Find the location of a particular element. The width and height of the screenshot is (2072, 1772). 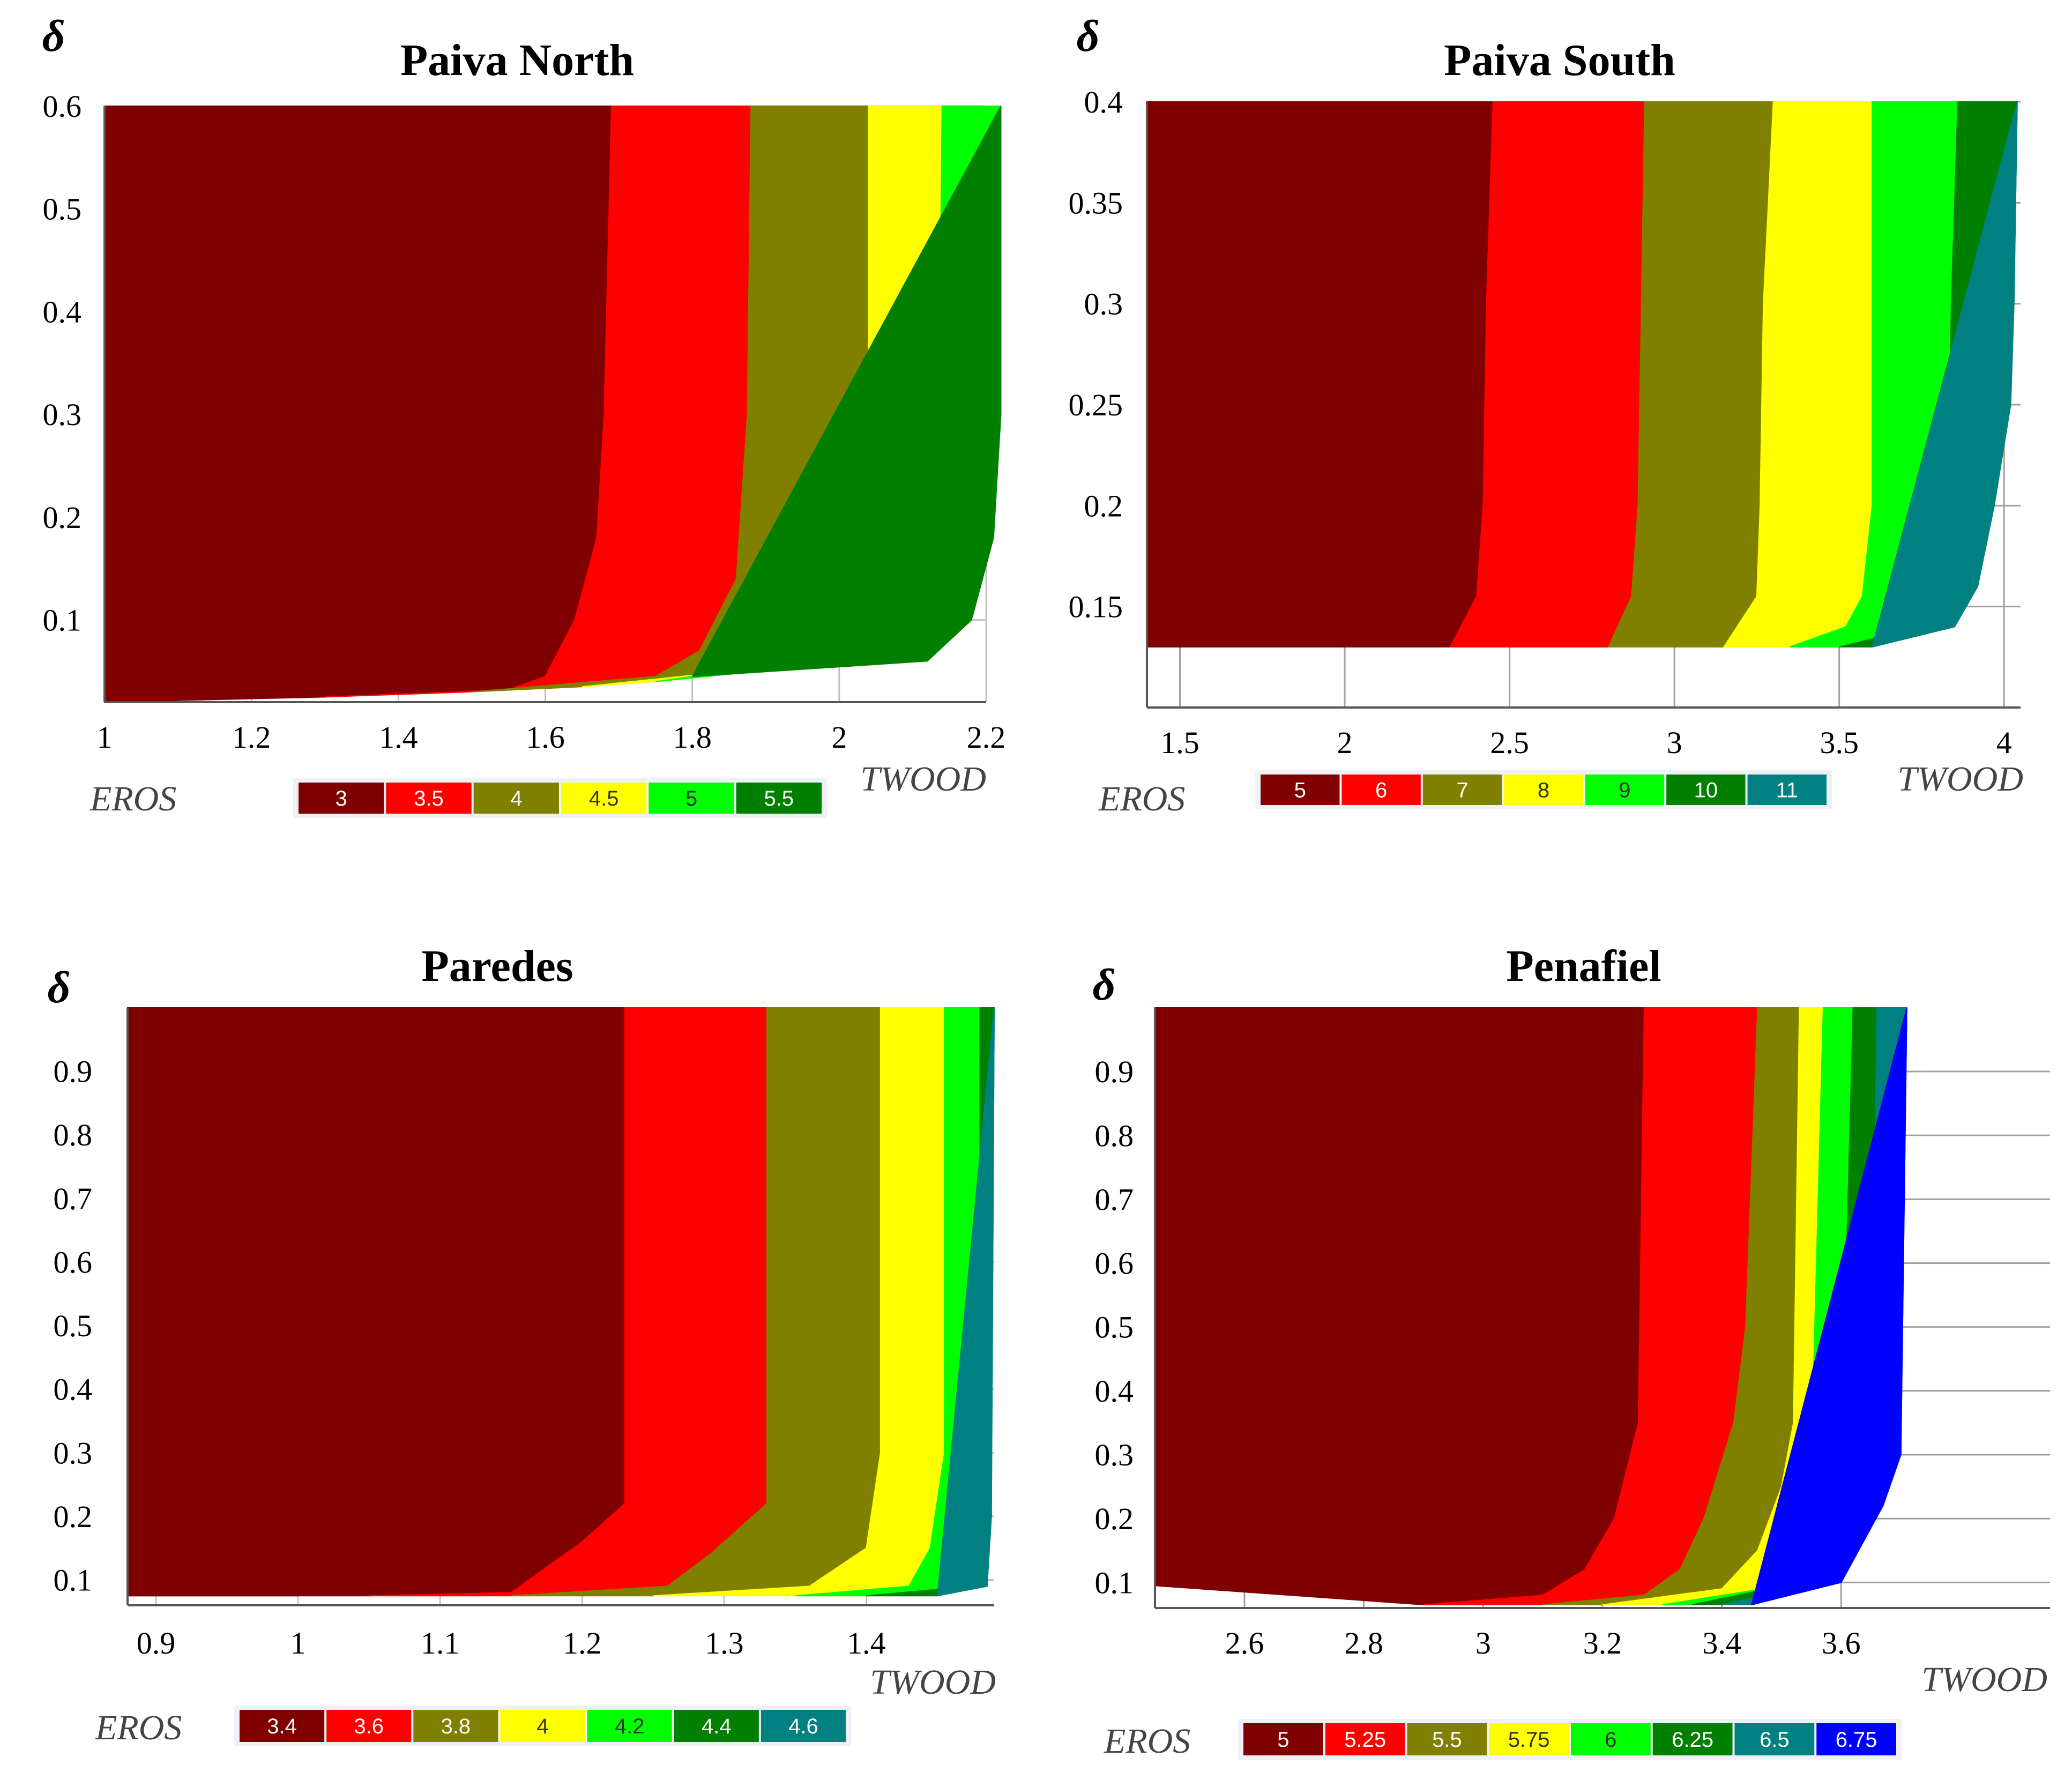

paredes-legend-label-3-4: 3.4 is located at coordinates (282, 1726).